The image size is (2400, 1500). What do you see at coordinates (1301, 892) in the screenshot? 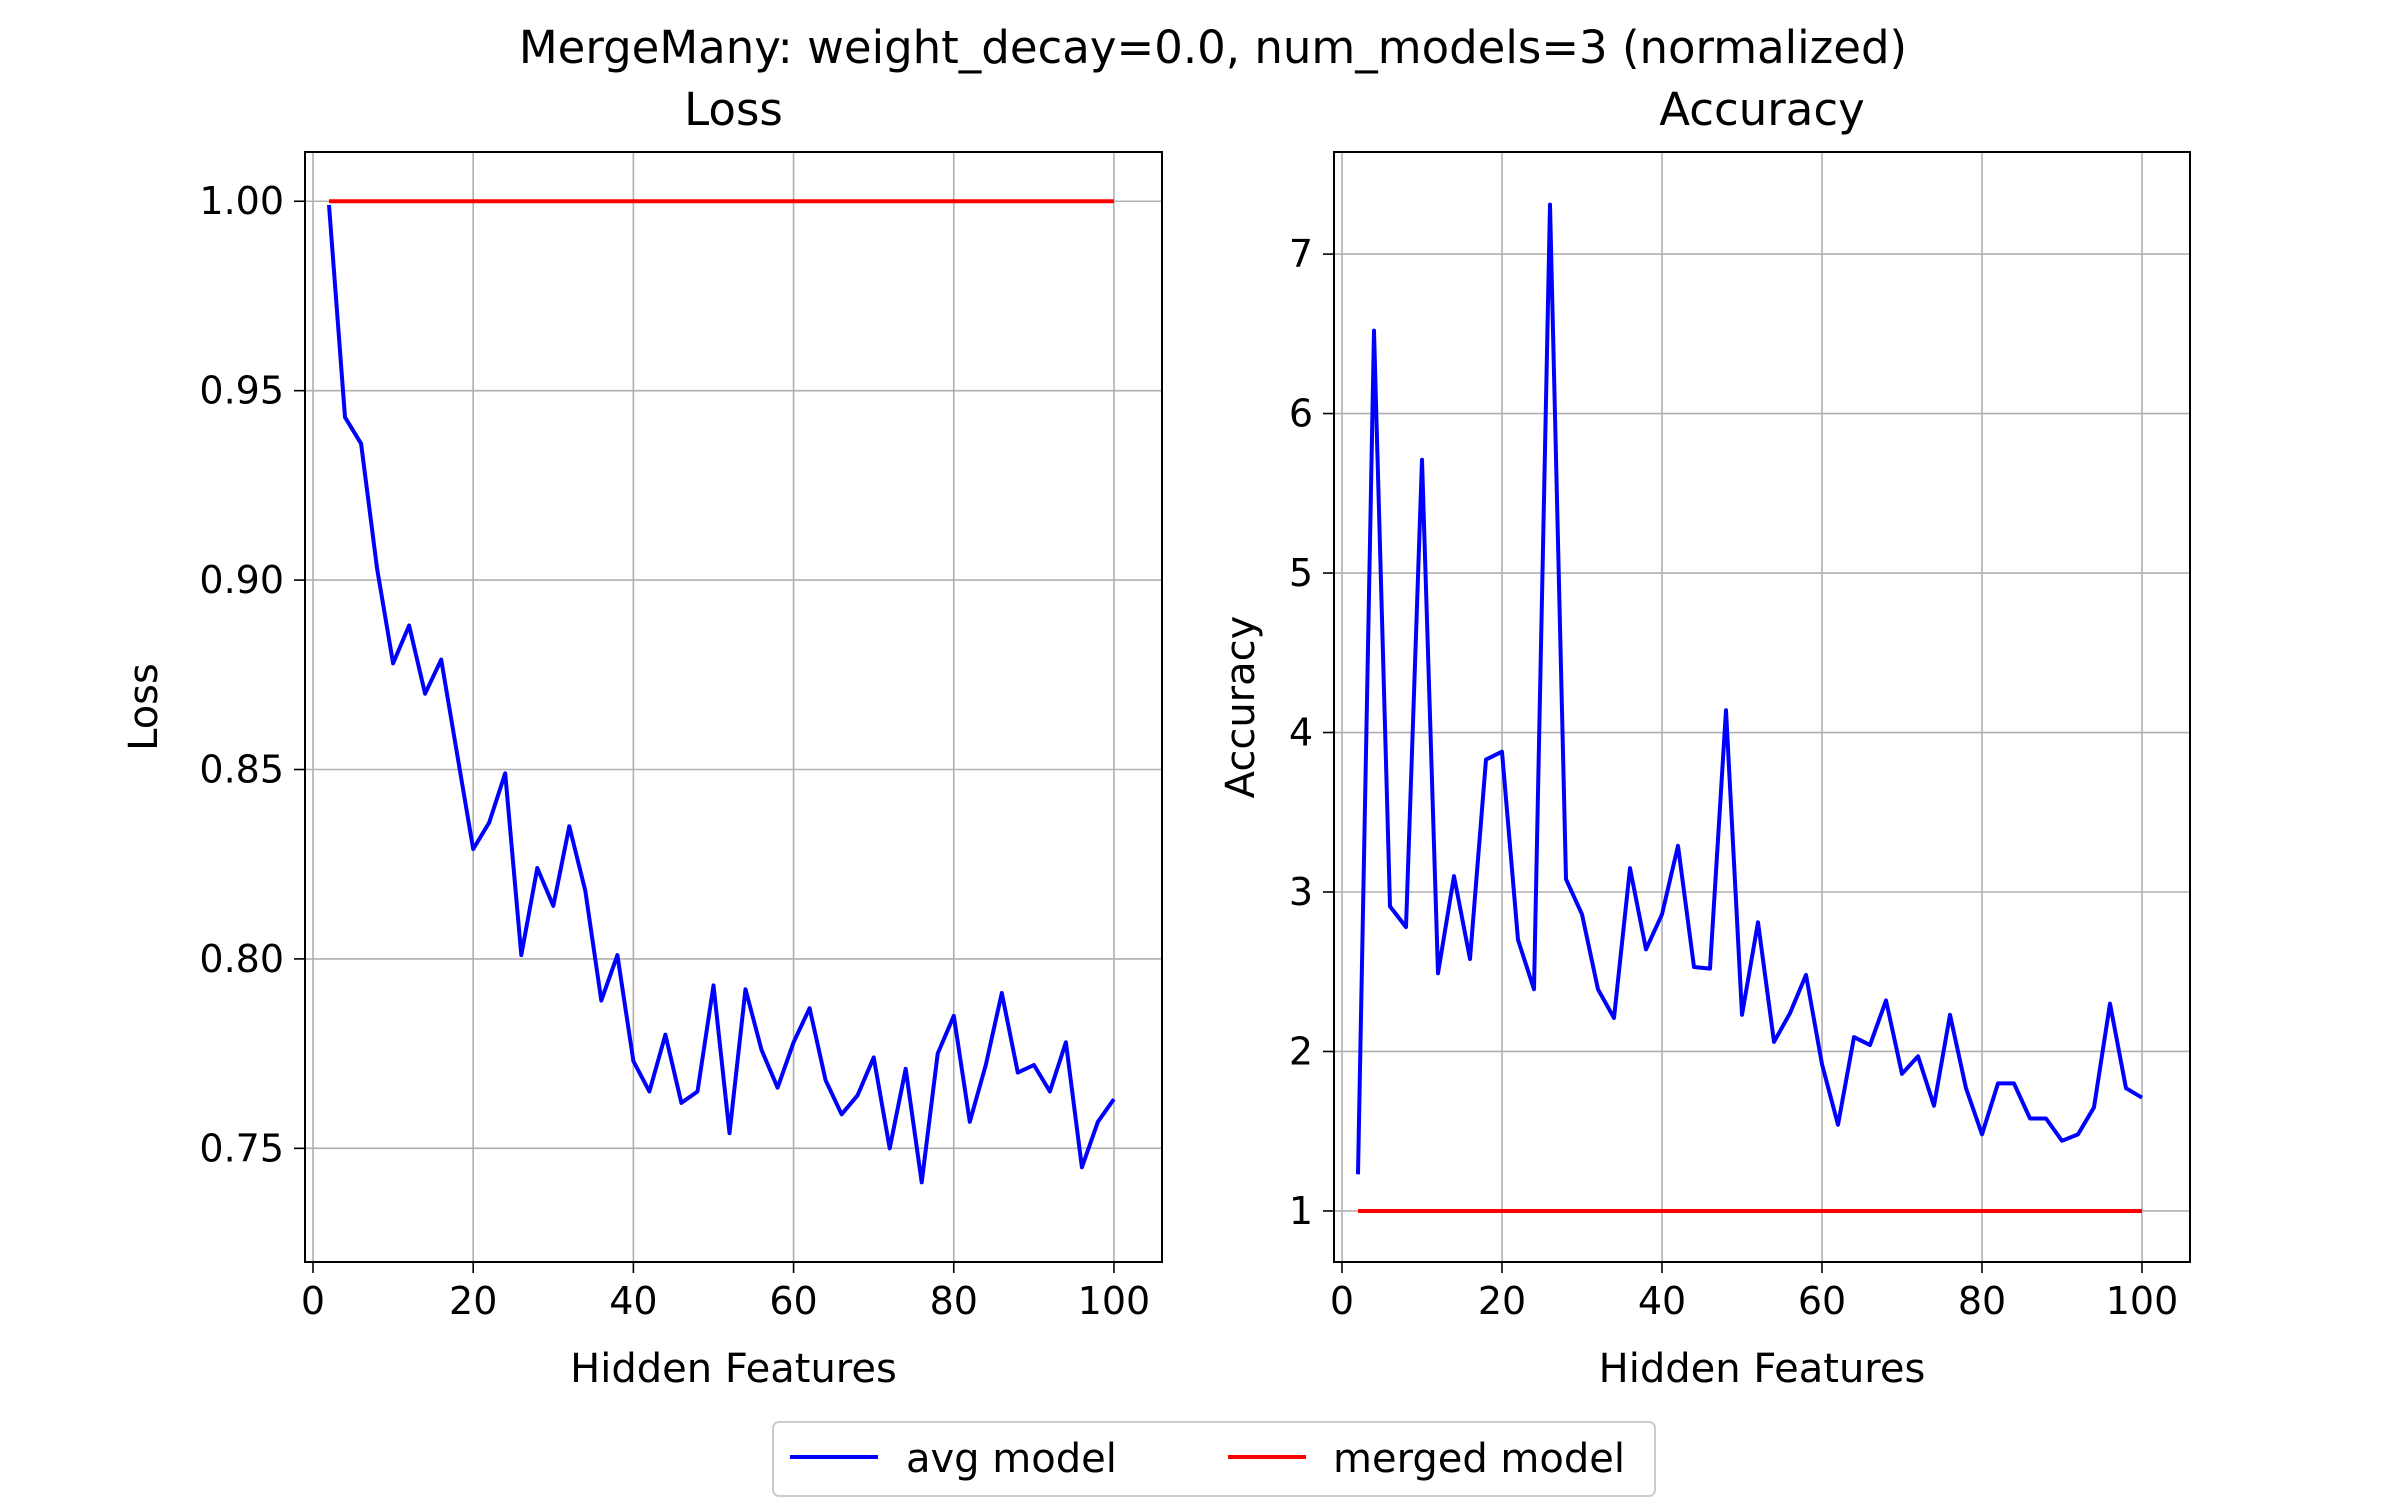
I see `accuracy-y-tick-label-3: 3` at bounding box center [1301, 892].